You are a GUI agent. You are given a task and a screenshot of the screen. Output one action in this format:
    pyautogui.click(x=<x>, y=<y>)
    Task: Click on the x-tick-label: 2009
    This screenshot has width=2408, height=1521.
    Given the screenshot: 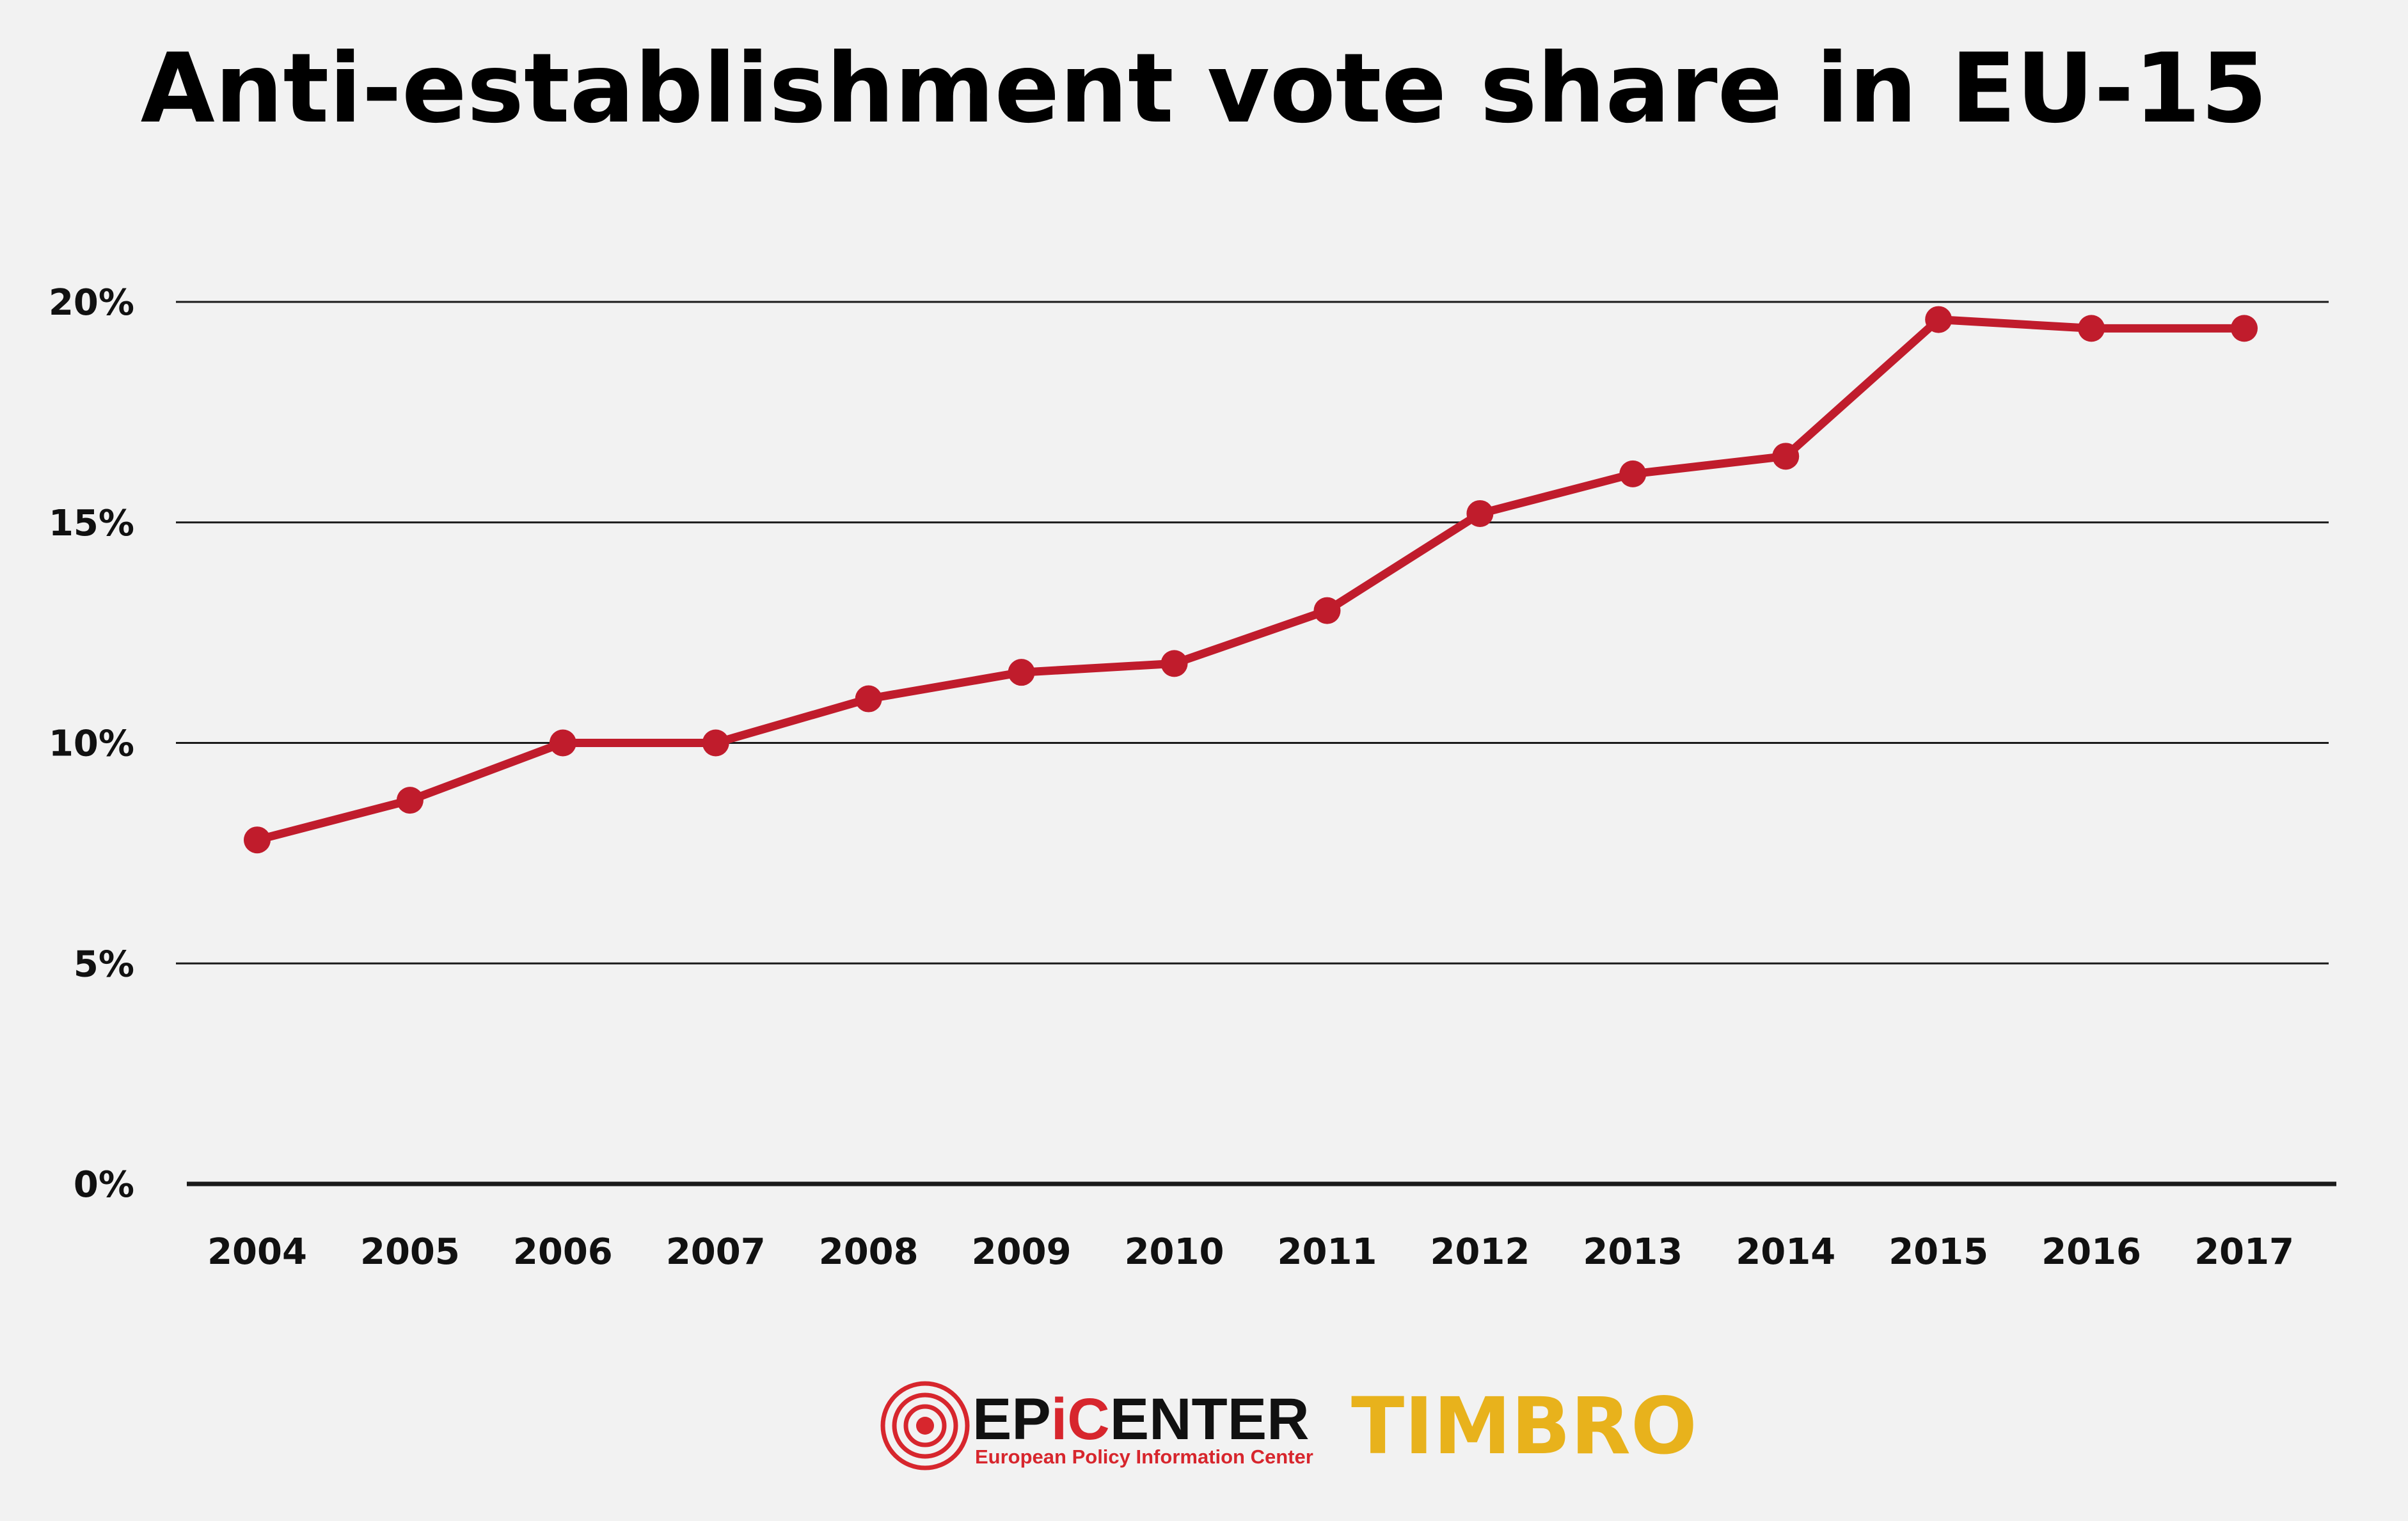 What is the action you would take?
    pyautogui.click(x=1022, y=1252)
    